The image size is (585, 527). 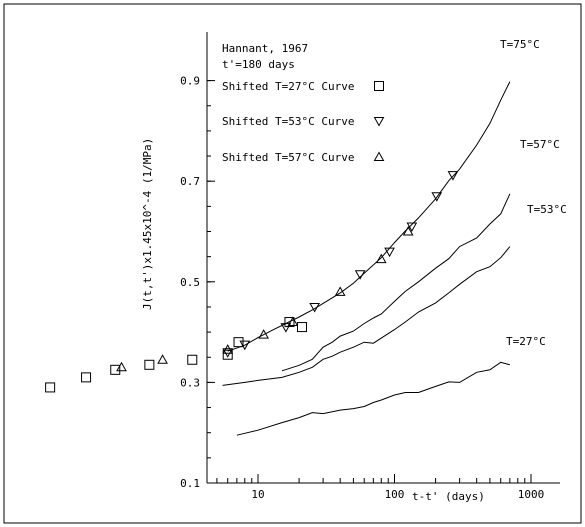 I want to click on x-tick-label: 10, so click(x=257, y=494).